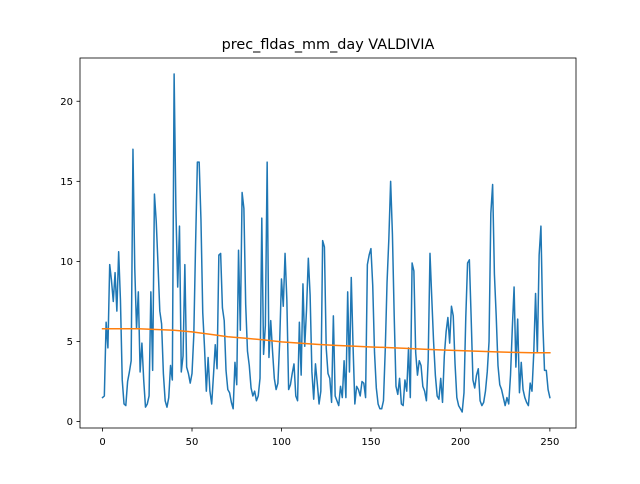 The image size is (640, 484). What do you see at coordinates (370, 442) in the screenshot?
I see `x-tick-label: 150` at bounding box center [370, 442].